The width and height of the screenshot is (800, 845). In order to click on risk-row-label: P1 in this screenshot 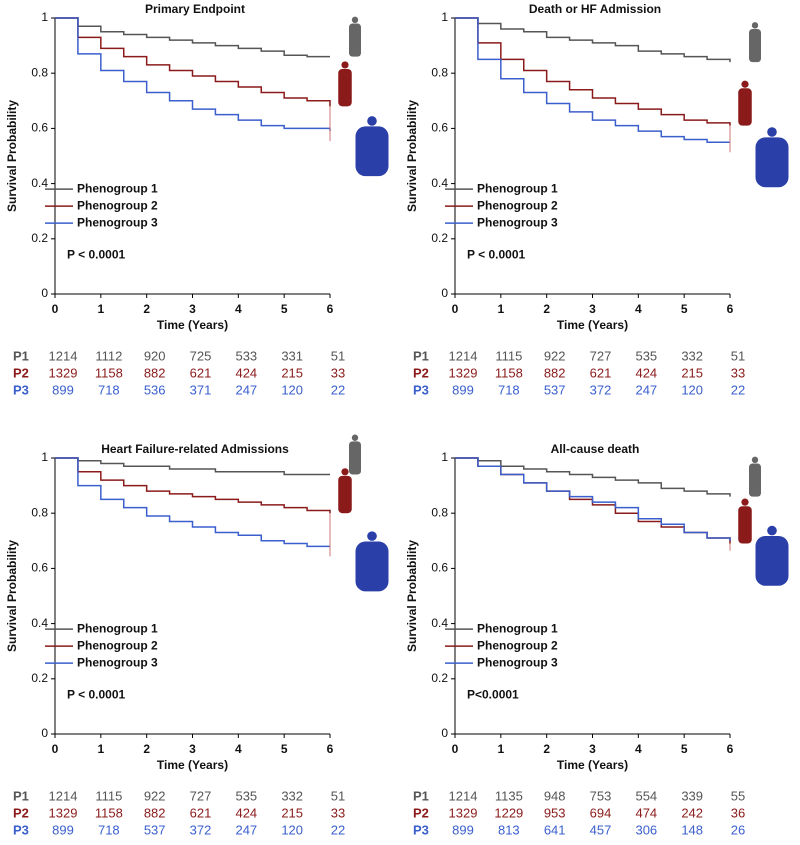, I will do `click(21, 355)`.